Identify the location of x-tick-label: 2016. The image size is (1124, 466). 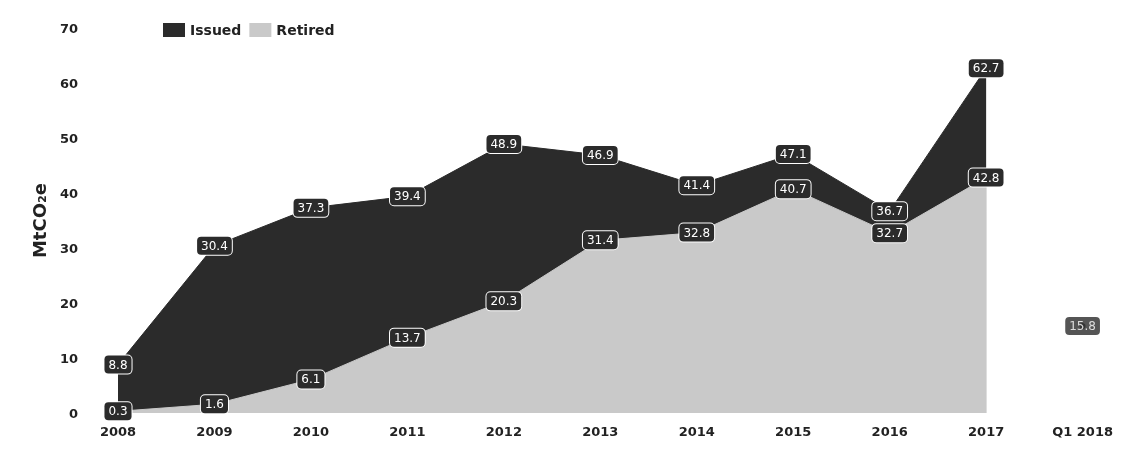
(889, 431).